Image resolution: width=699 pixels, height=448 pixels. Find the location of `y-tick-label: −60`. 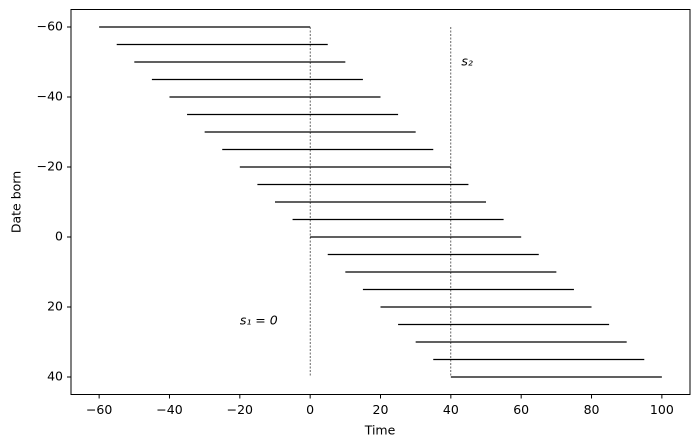

y-tick-label: −60 is located at coordinates (50, 26).